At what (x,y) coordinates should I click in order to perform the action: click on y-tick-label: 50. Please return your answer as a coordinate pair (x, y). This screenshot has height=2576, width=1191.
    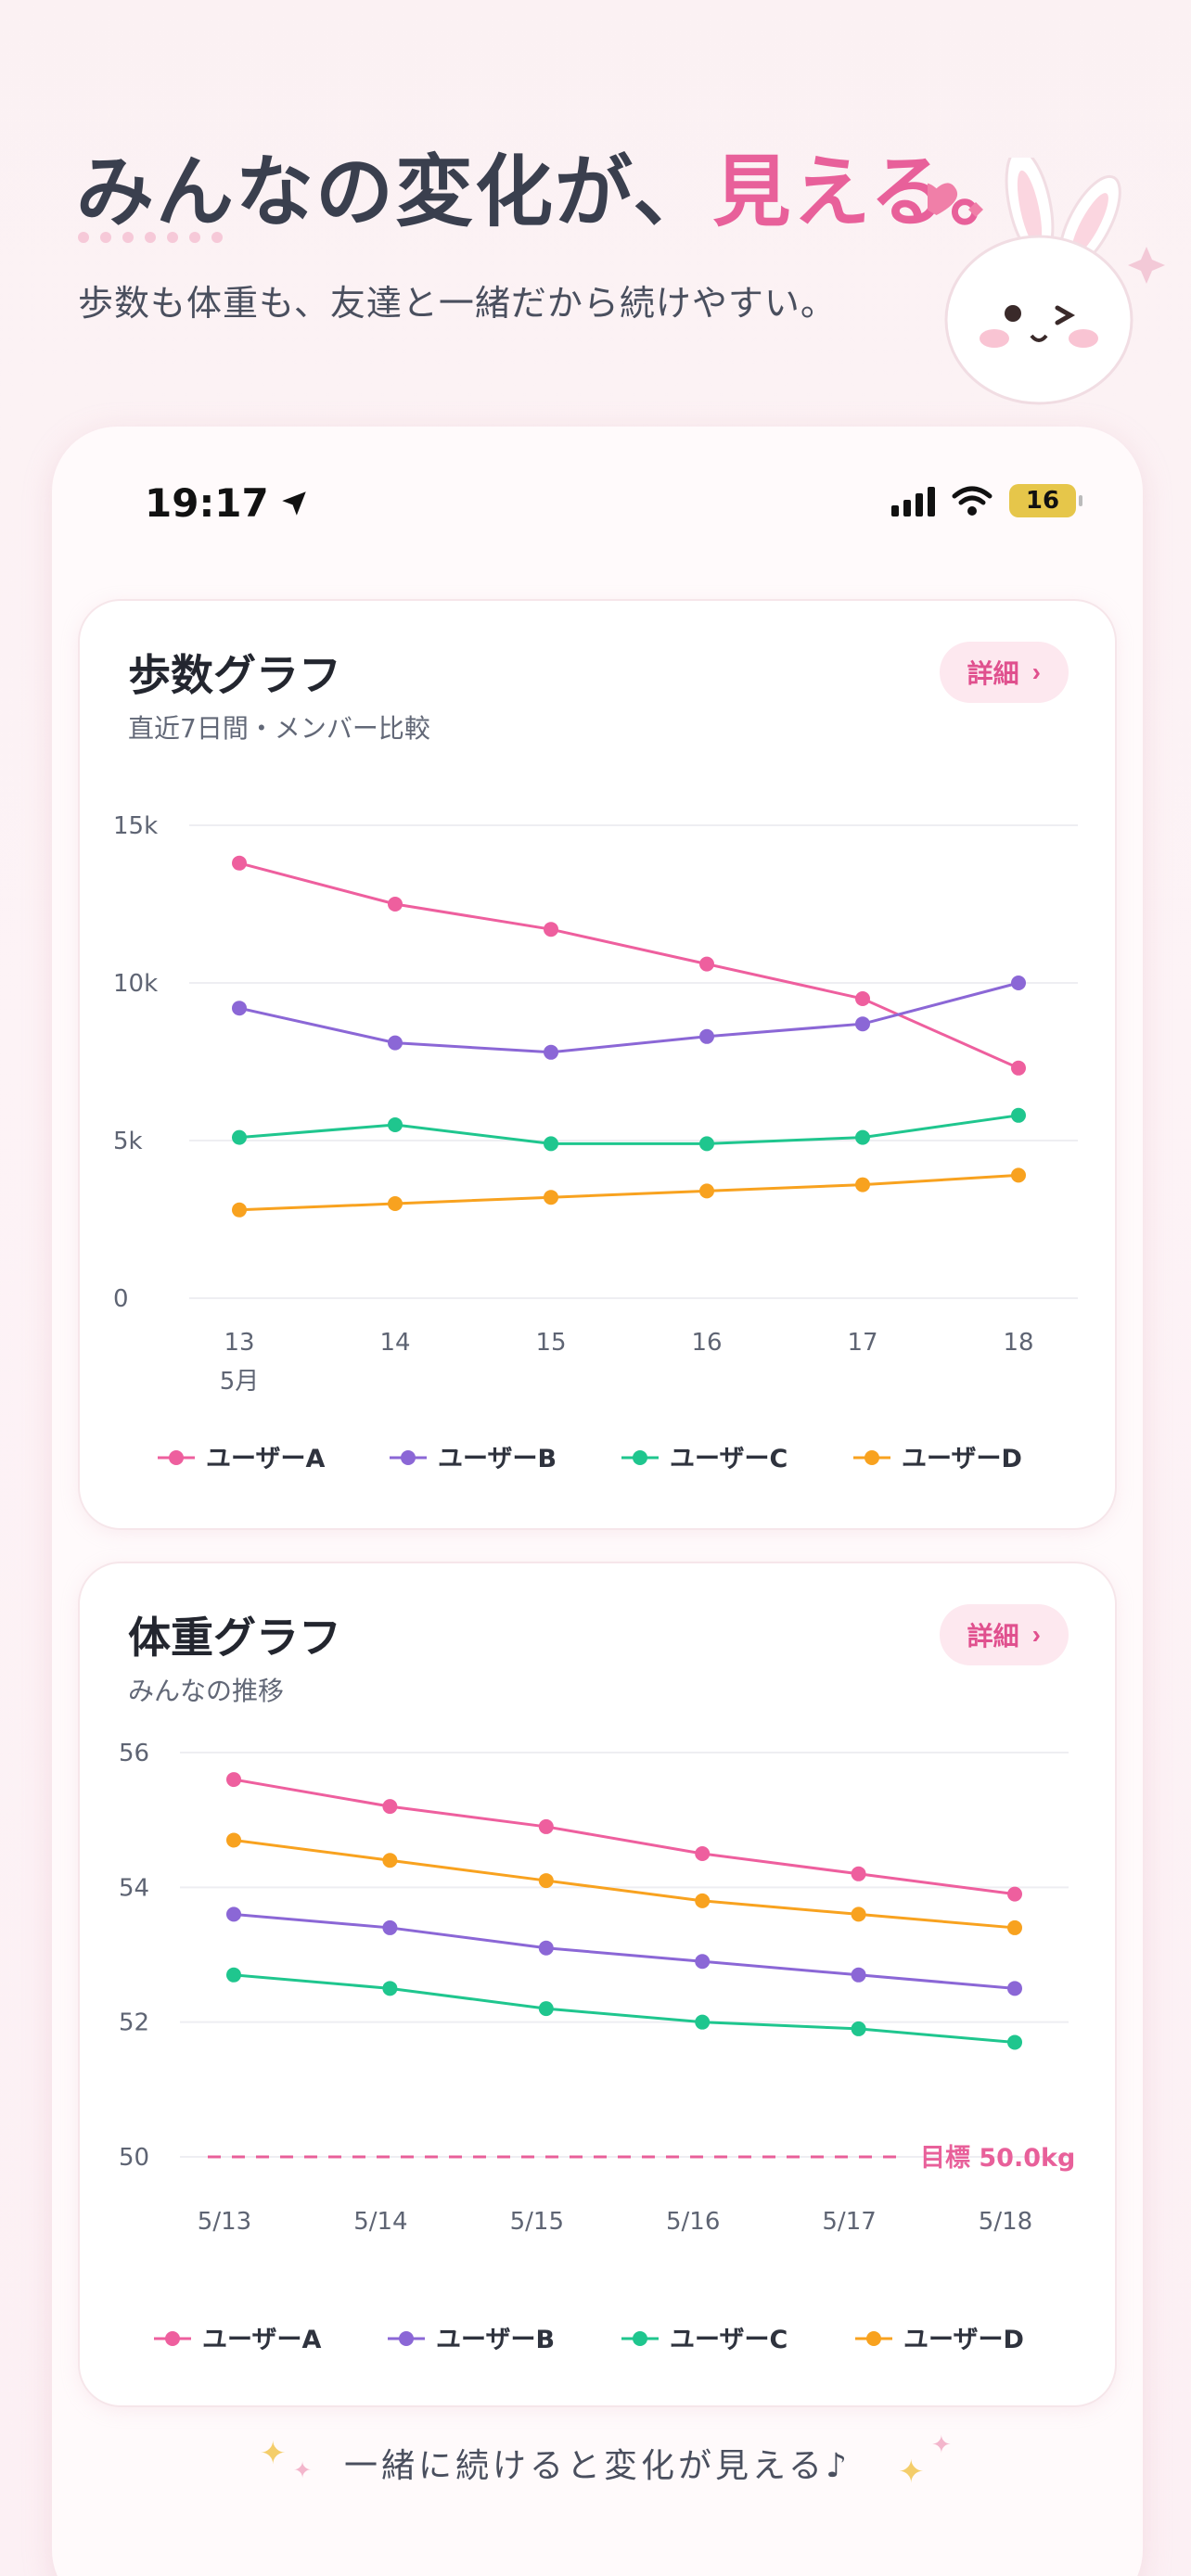
    Looking at the image, I should click on (134, 2158).